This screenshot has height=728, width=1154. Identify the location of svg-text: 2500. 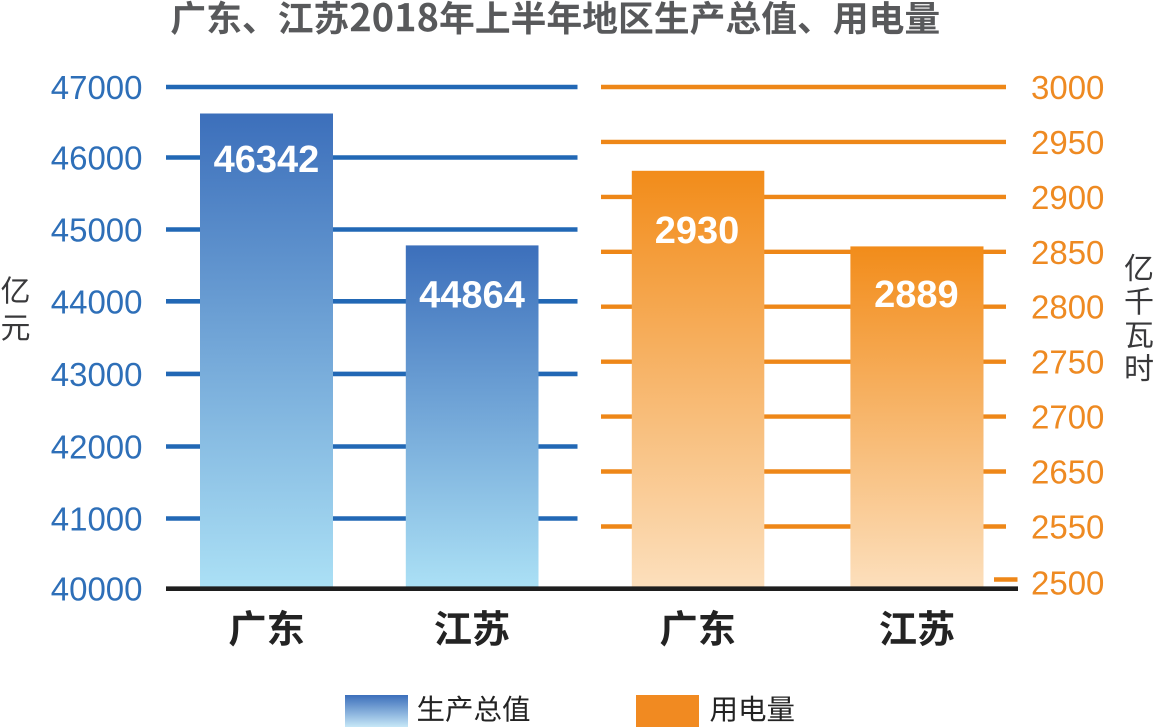
(1067, 583).